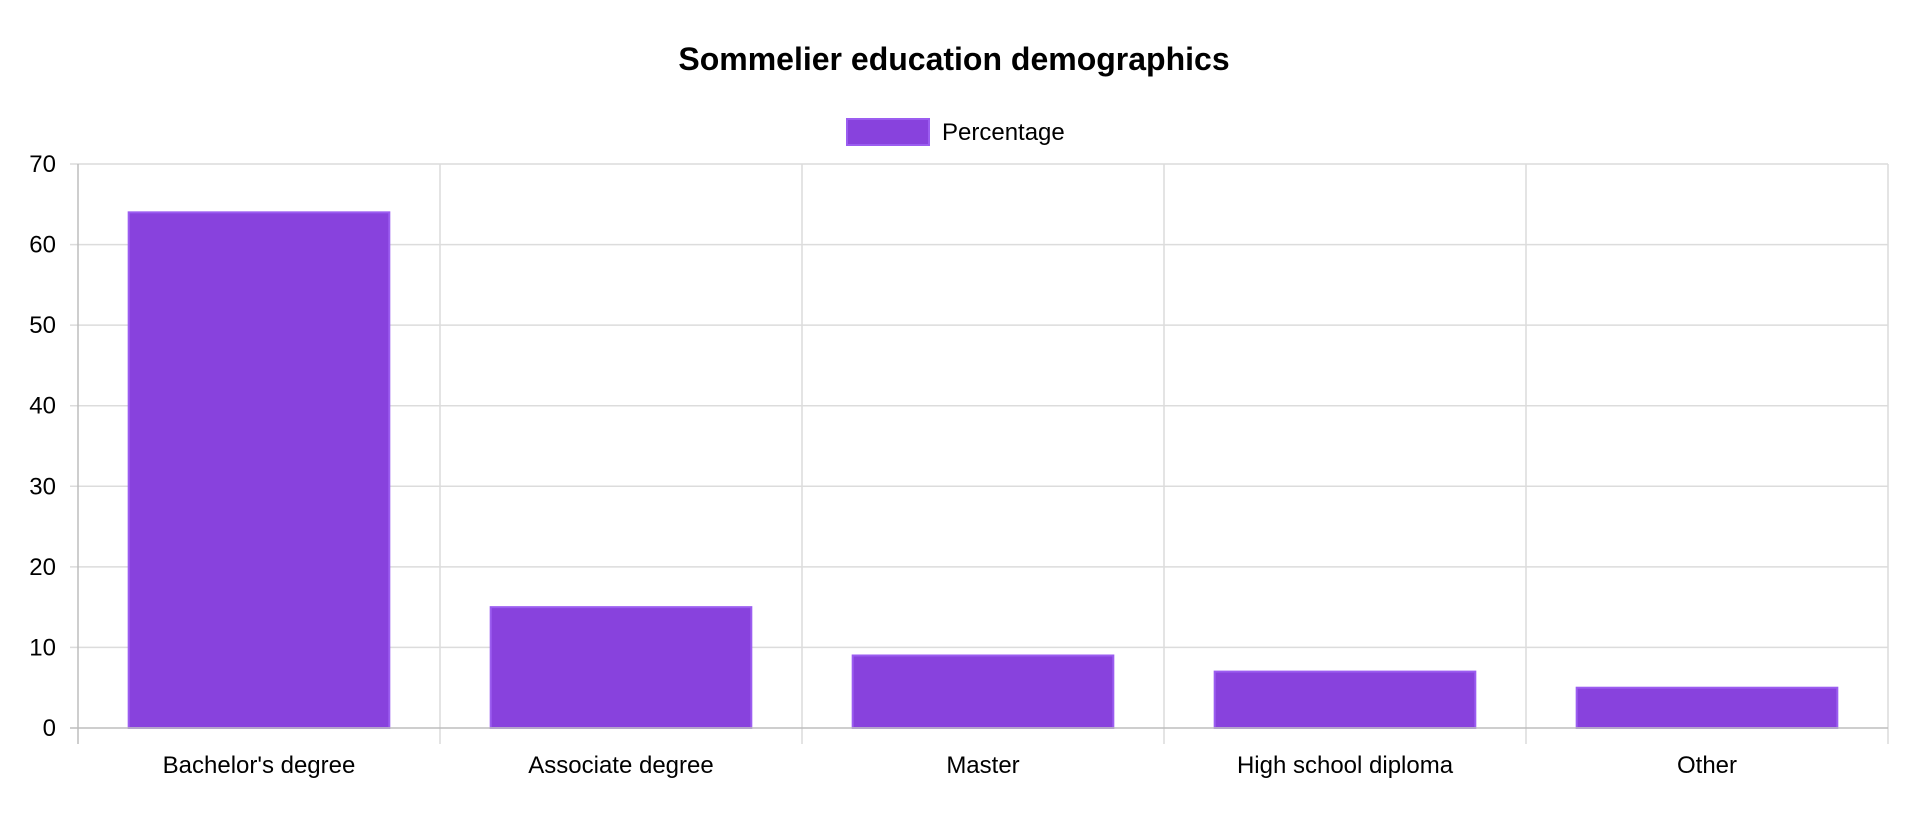 The width and height of the screenshot is (1918, 818). I want to click on x-tick-label: Master, so click(982, 765).